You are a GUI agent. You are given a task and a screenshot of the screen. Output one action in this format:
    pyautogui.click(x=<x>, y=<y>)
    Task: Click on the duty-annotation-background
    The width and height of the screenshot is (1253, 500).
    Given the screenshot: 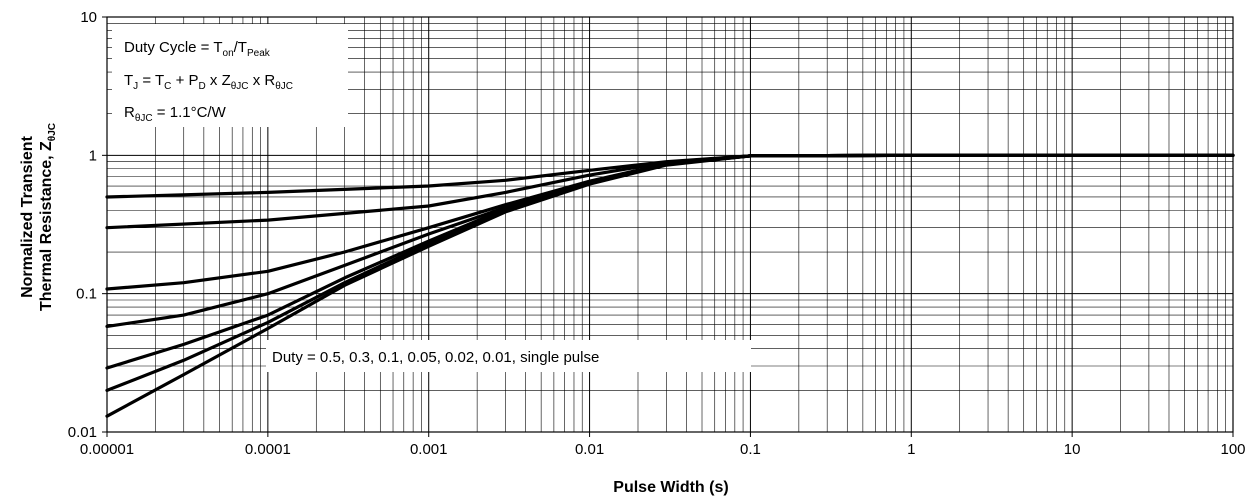 What is the action you would take?
    pyautogui.click(x=508, y=356)
    